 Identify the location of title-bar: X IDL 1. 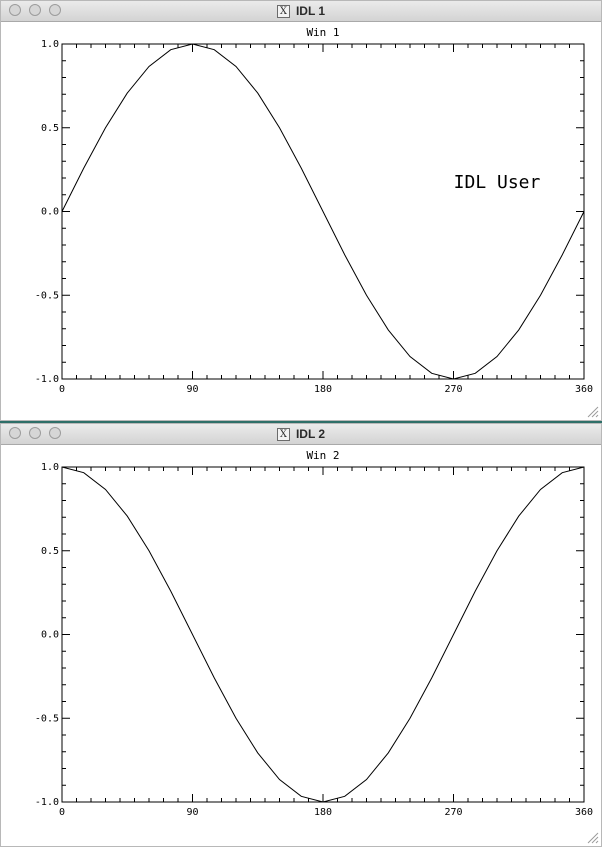
(301, 11).